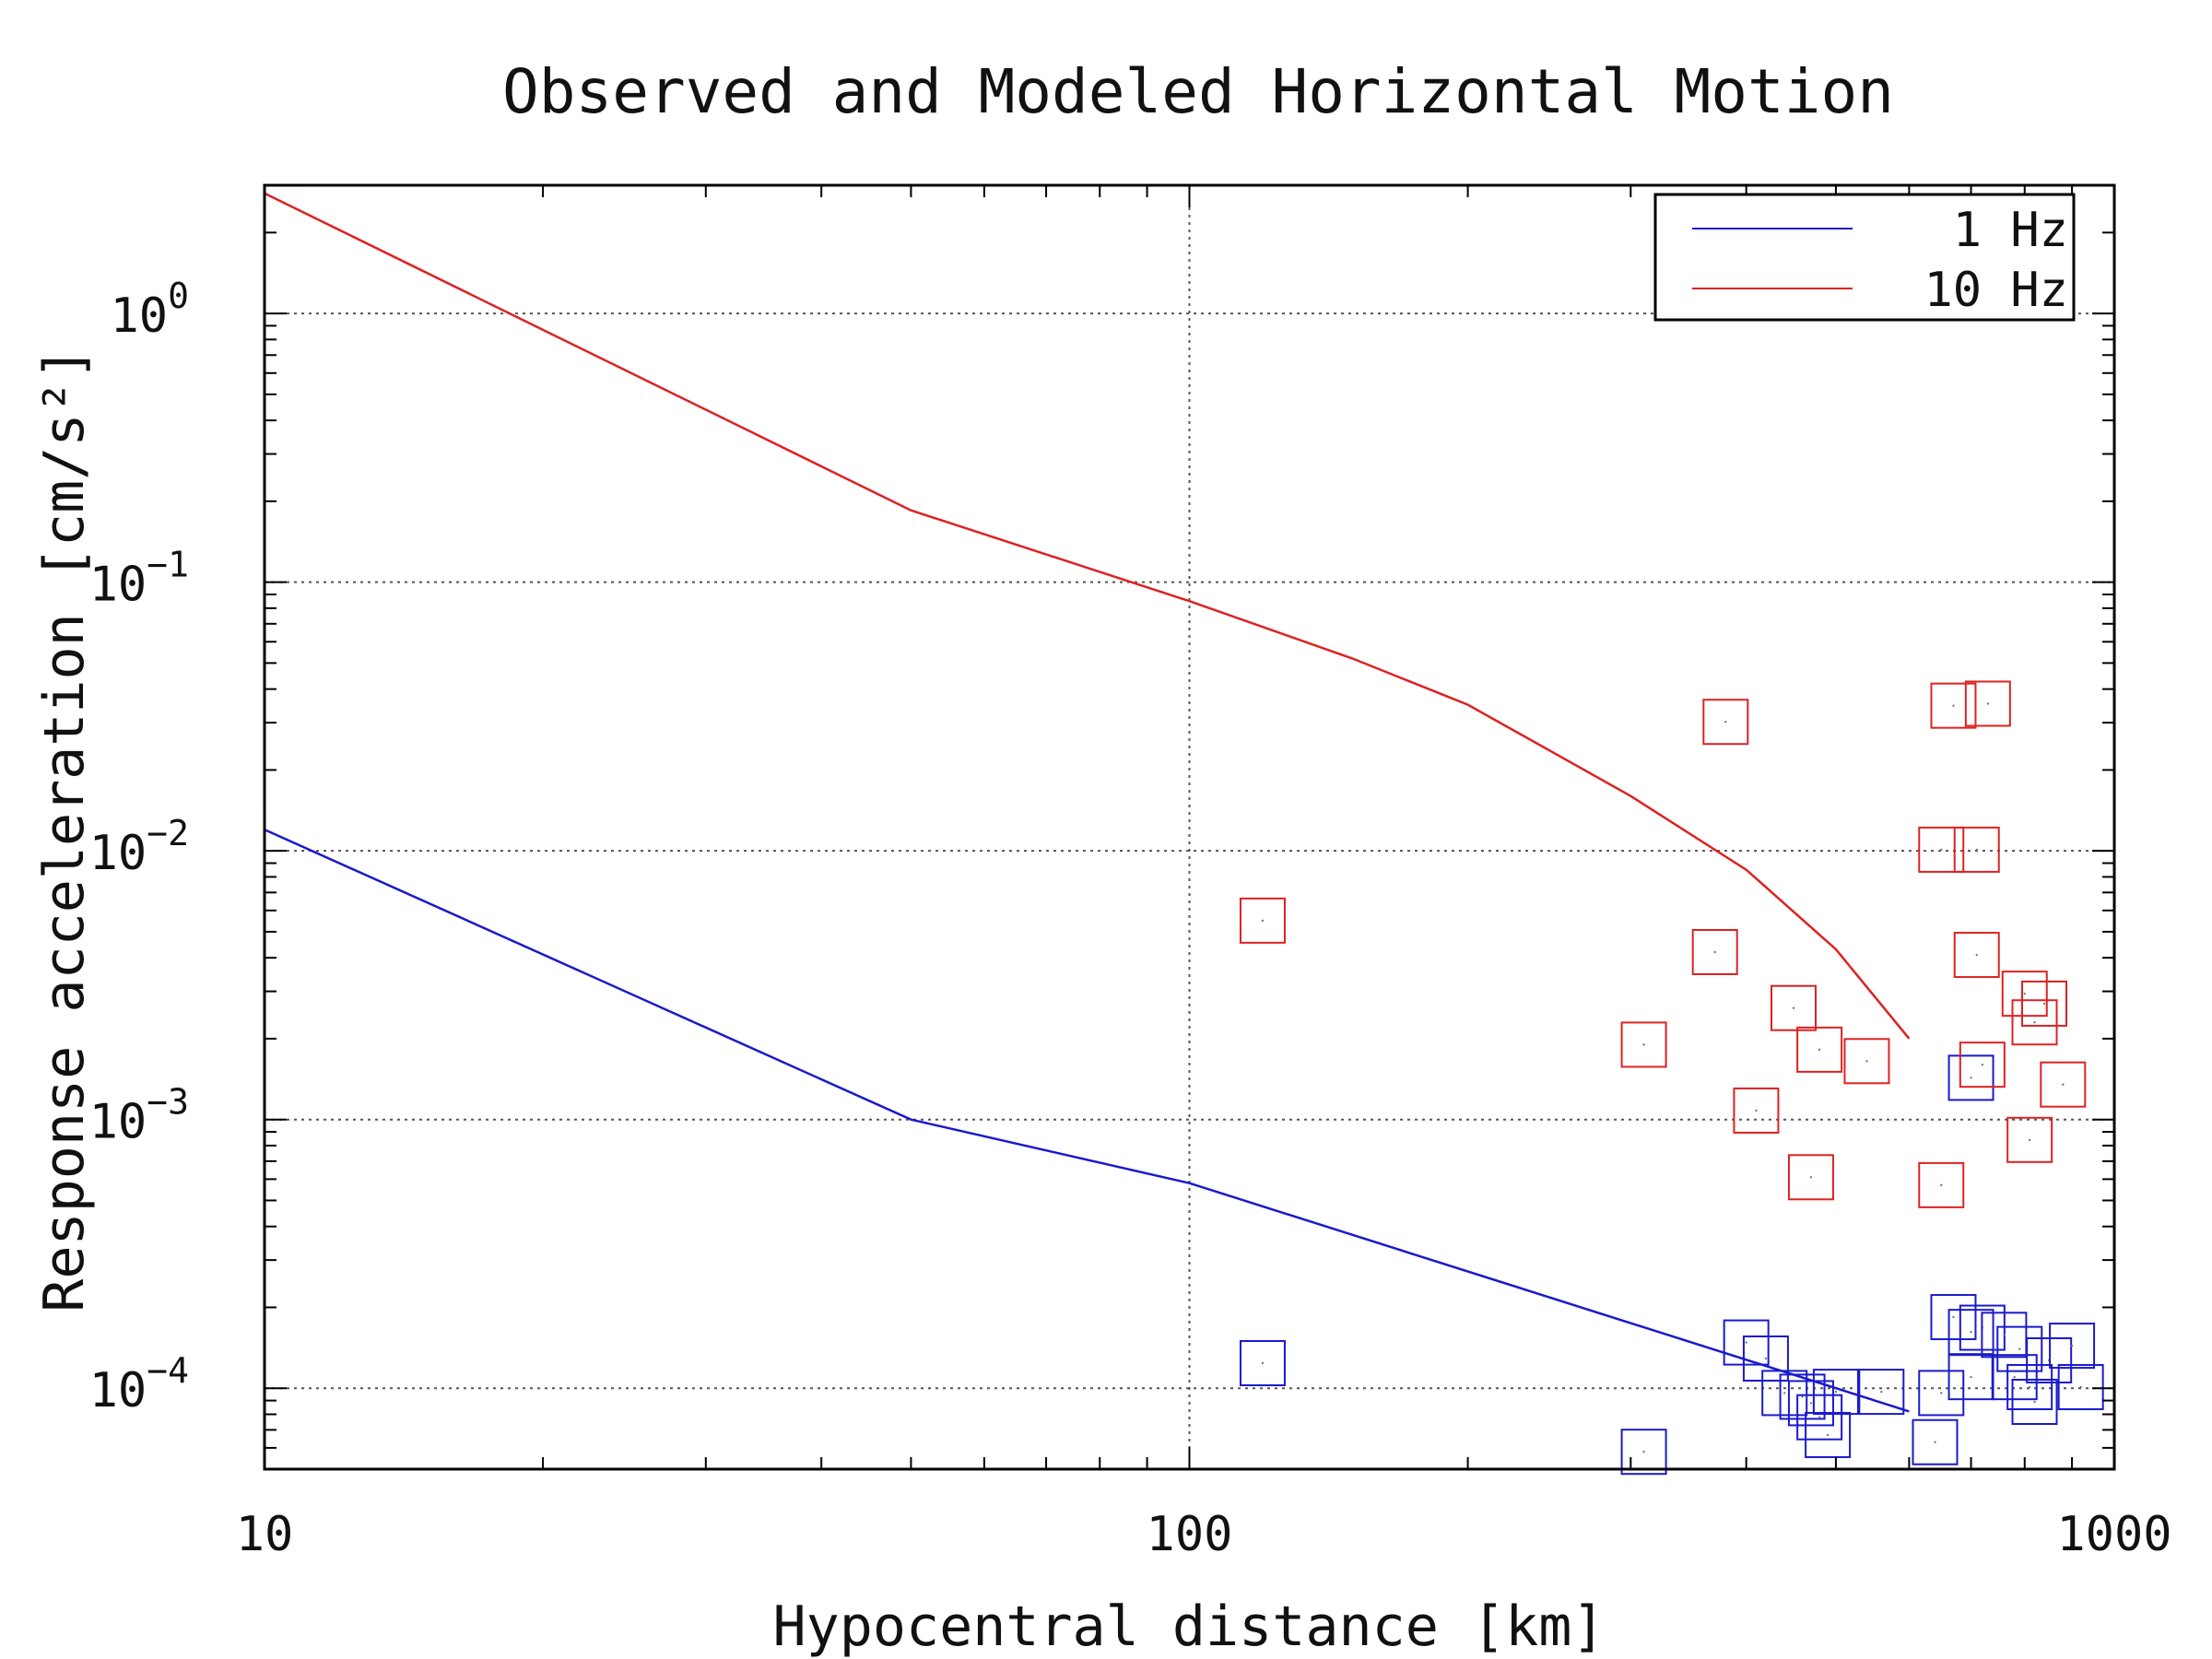 The image size is (2212, 1659). Describe the element at coordinates (139, 847) in the screenshot. I see `y-tick-label: 10⁻²` at that location.